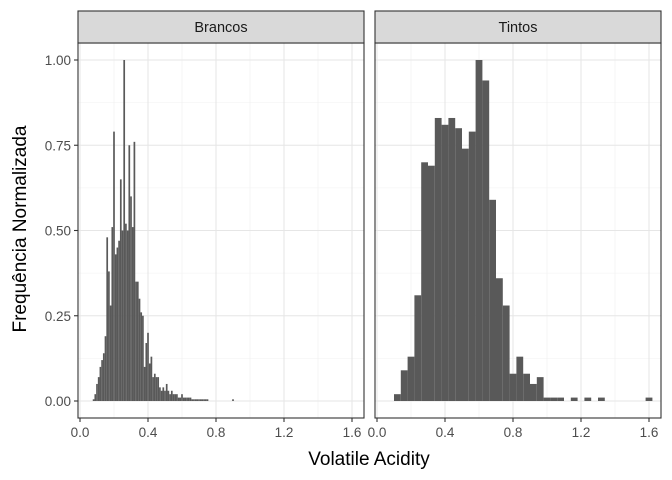 This screenshot has width=672, height=480. What do you see at coordinates (58, 231) in the screenshot?
I see `y-tick-label: 0.50` at bounding box center [58, 231].